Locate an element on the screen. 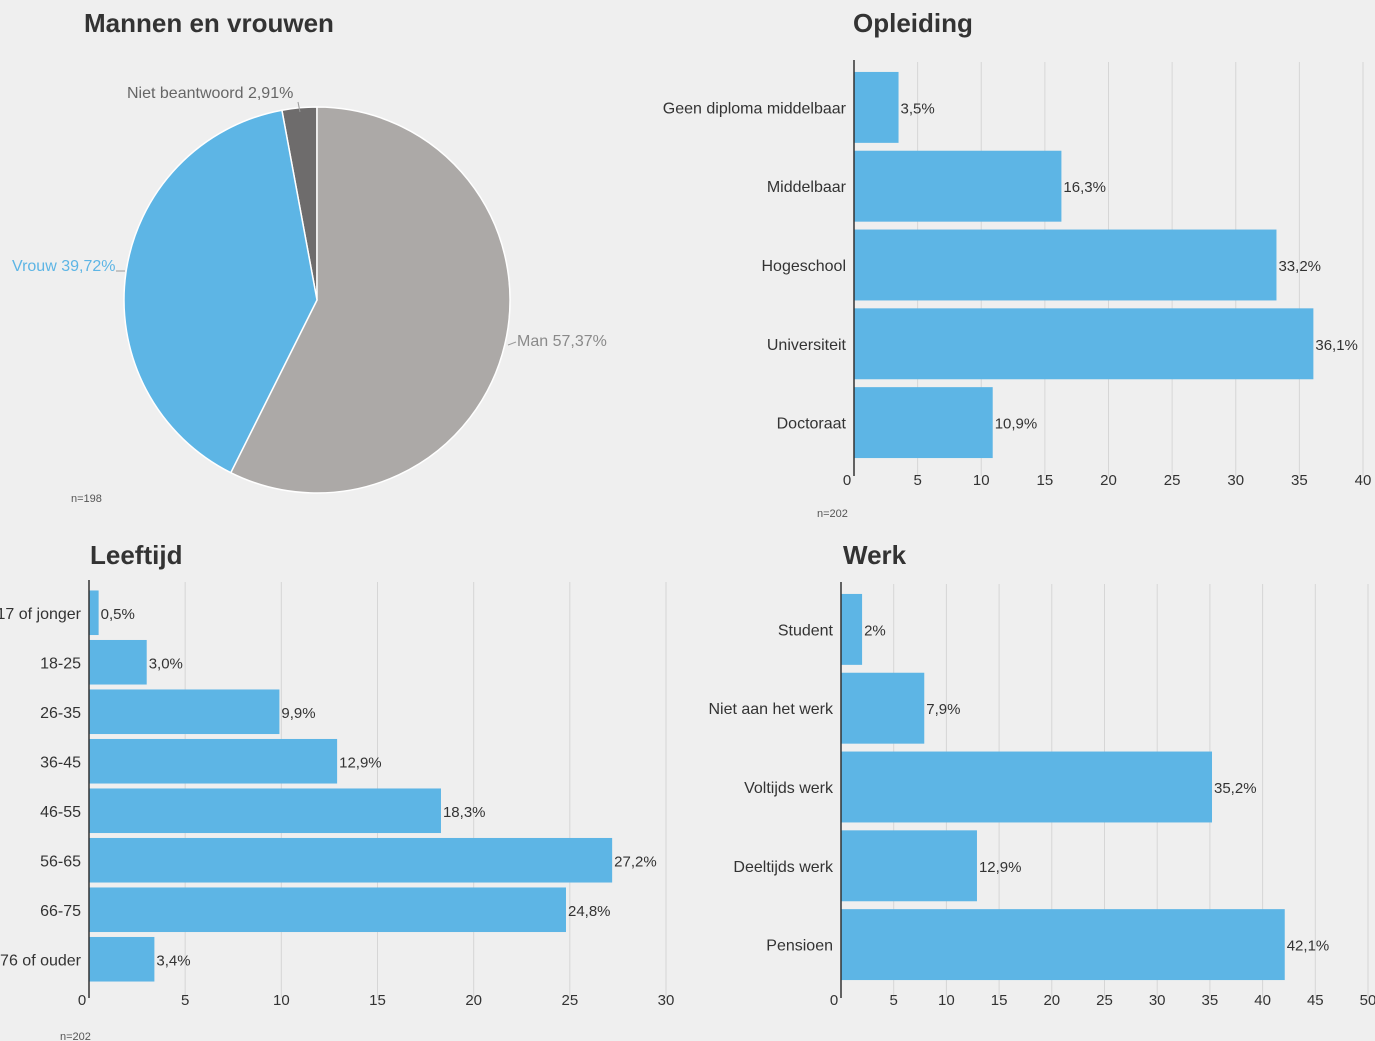 The height and width of the screenshot is (1041, 1375). category-label: 17 of jonger is located at coordinates (41, 614).